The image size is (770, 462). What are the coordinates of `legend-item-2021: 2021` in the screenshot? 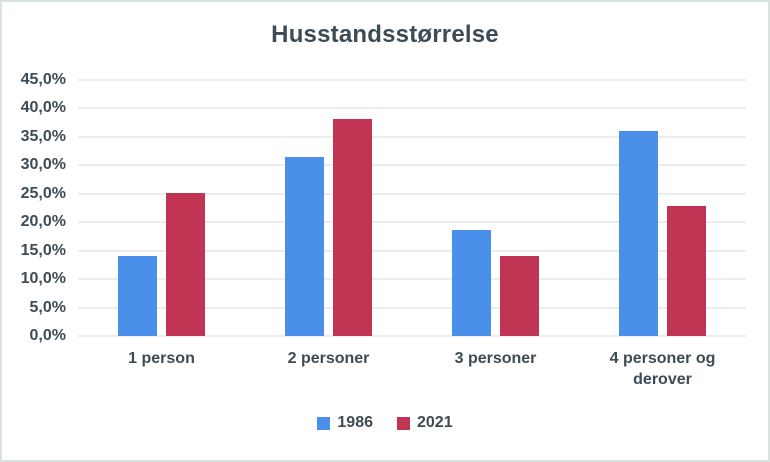 It's located at (425, 423).